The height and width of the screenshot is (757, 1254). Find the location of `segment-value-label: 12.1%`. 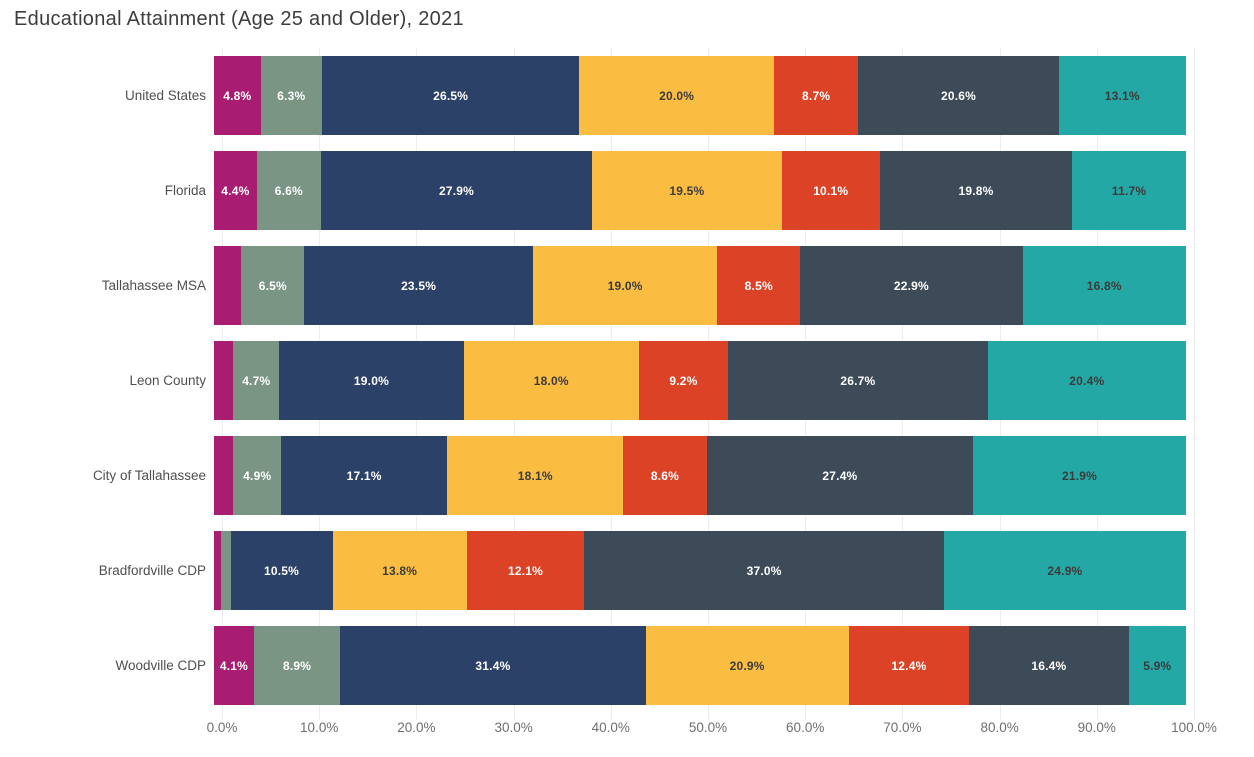

segment-value-label: 12.1% is located at coordinates (525, 570).